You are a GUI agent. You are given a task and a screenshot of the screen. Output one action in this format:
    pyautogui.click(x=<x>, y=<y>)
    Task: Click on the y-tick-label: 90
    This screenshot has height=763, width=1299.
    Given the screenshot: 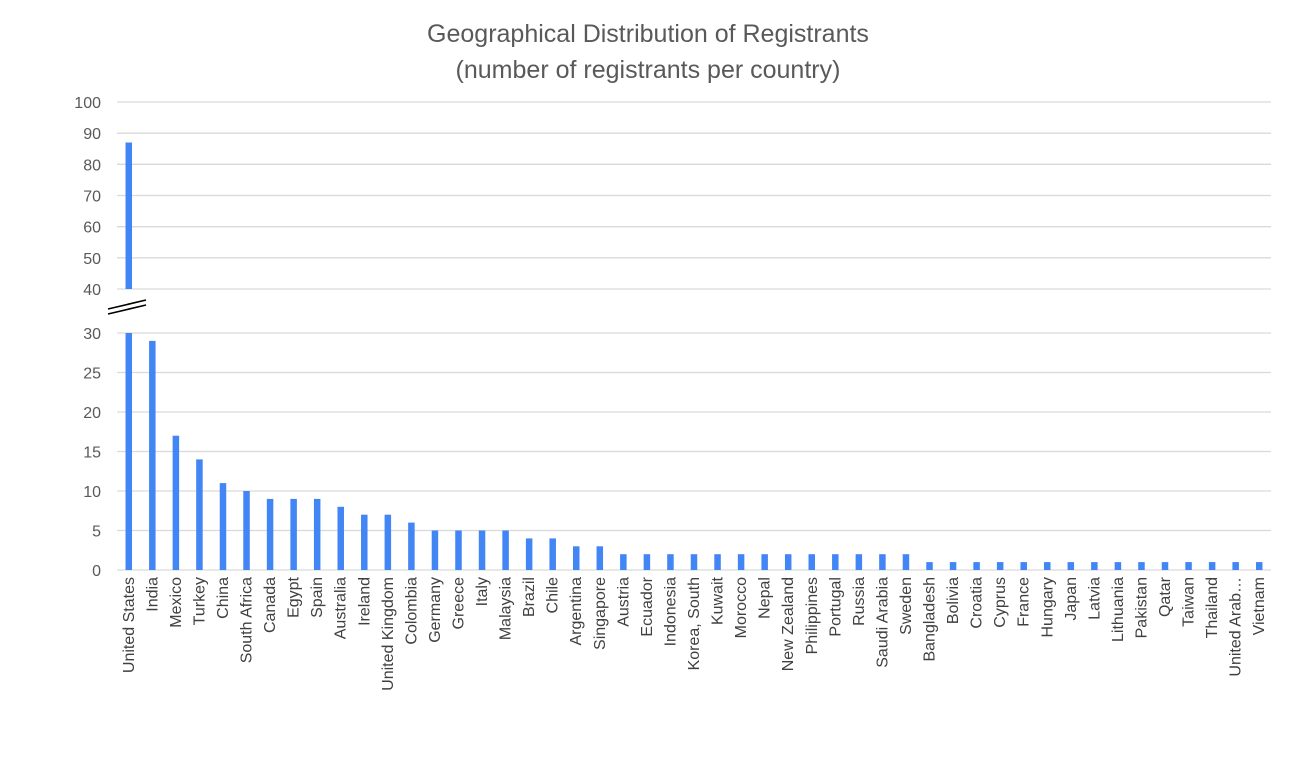 What is the action you would take?
    pyautogui.click(x=92, y=134)
    